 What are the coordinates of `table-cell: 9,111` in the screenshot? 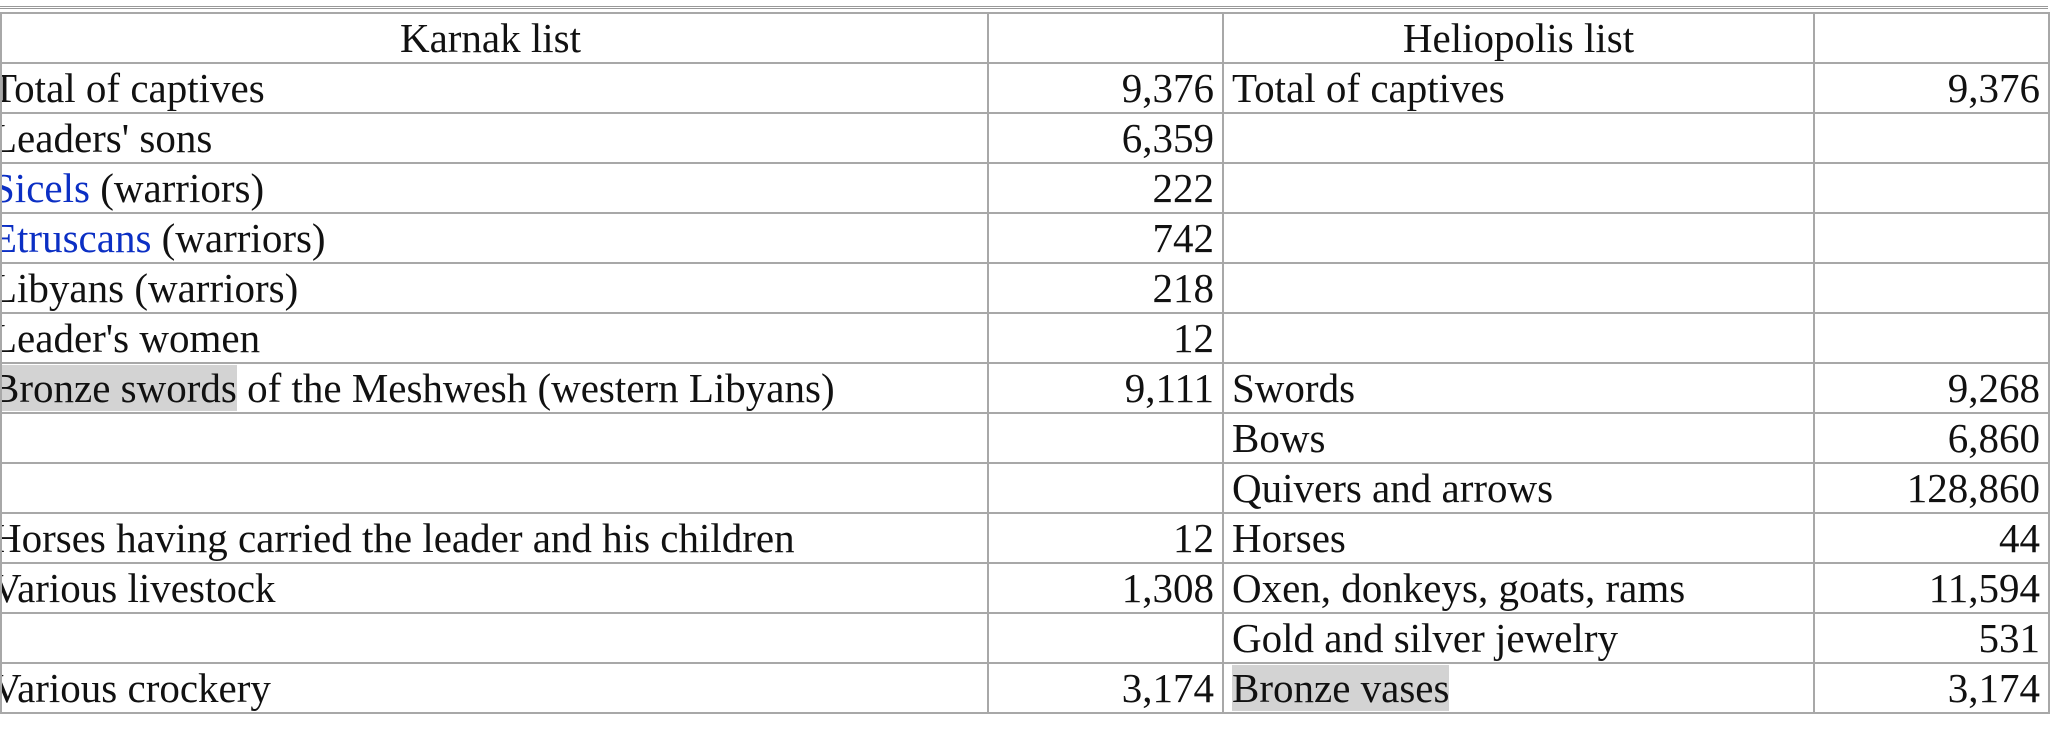 It's located at (1105, 388).